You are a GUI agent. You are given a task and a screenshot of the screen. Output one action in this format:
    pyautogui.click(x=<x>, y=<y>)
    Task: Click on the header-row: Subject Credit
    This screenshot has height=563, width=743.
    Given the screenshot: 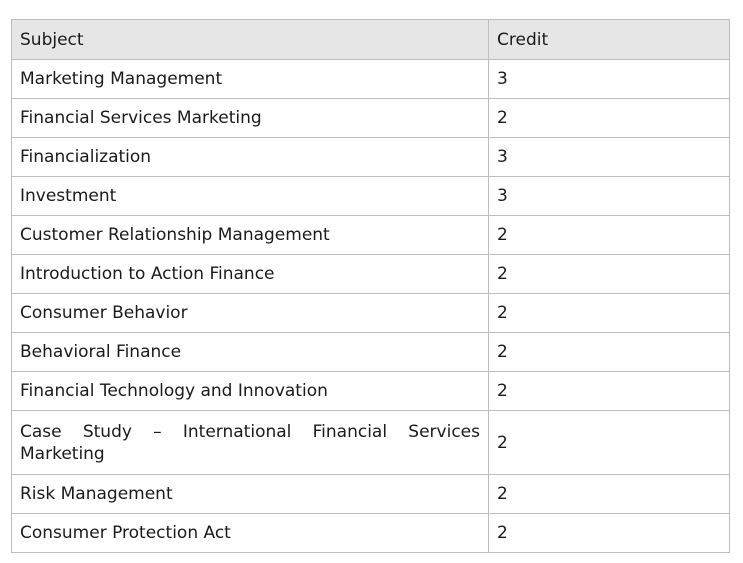 What is the action you would take?
    pyautogui.click(x=370, y=39)
    